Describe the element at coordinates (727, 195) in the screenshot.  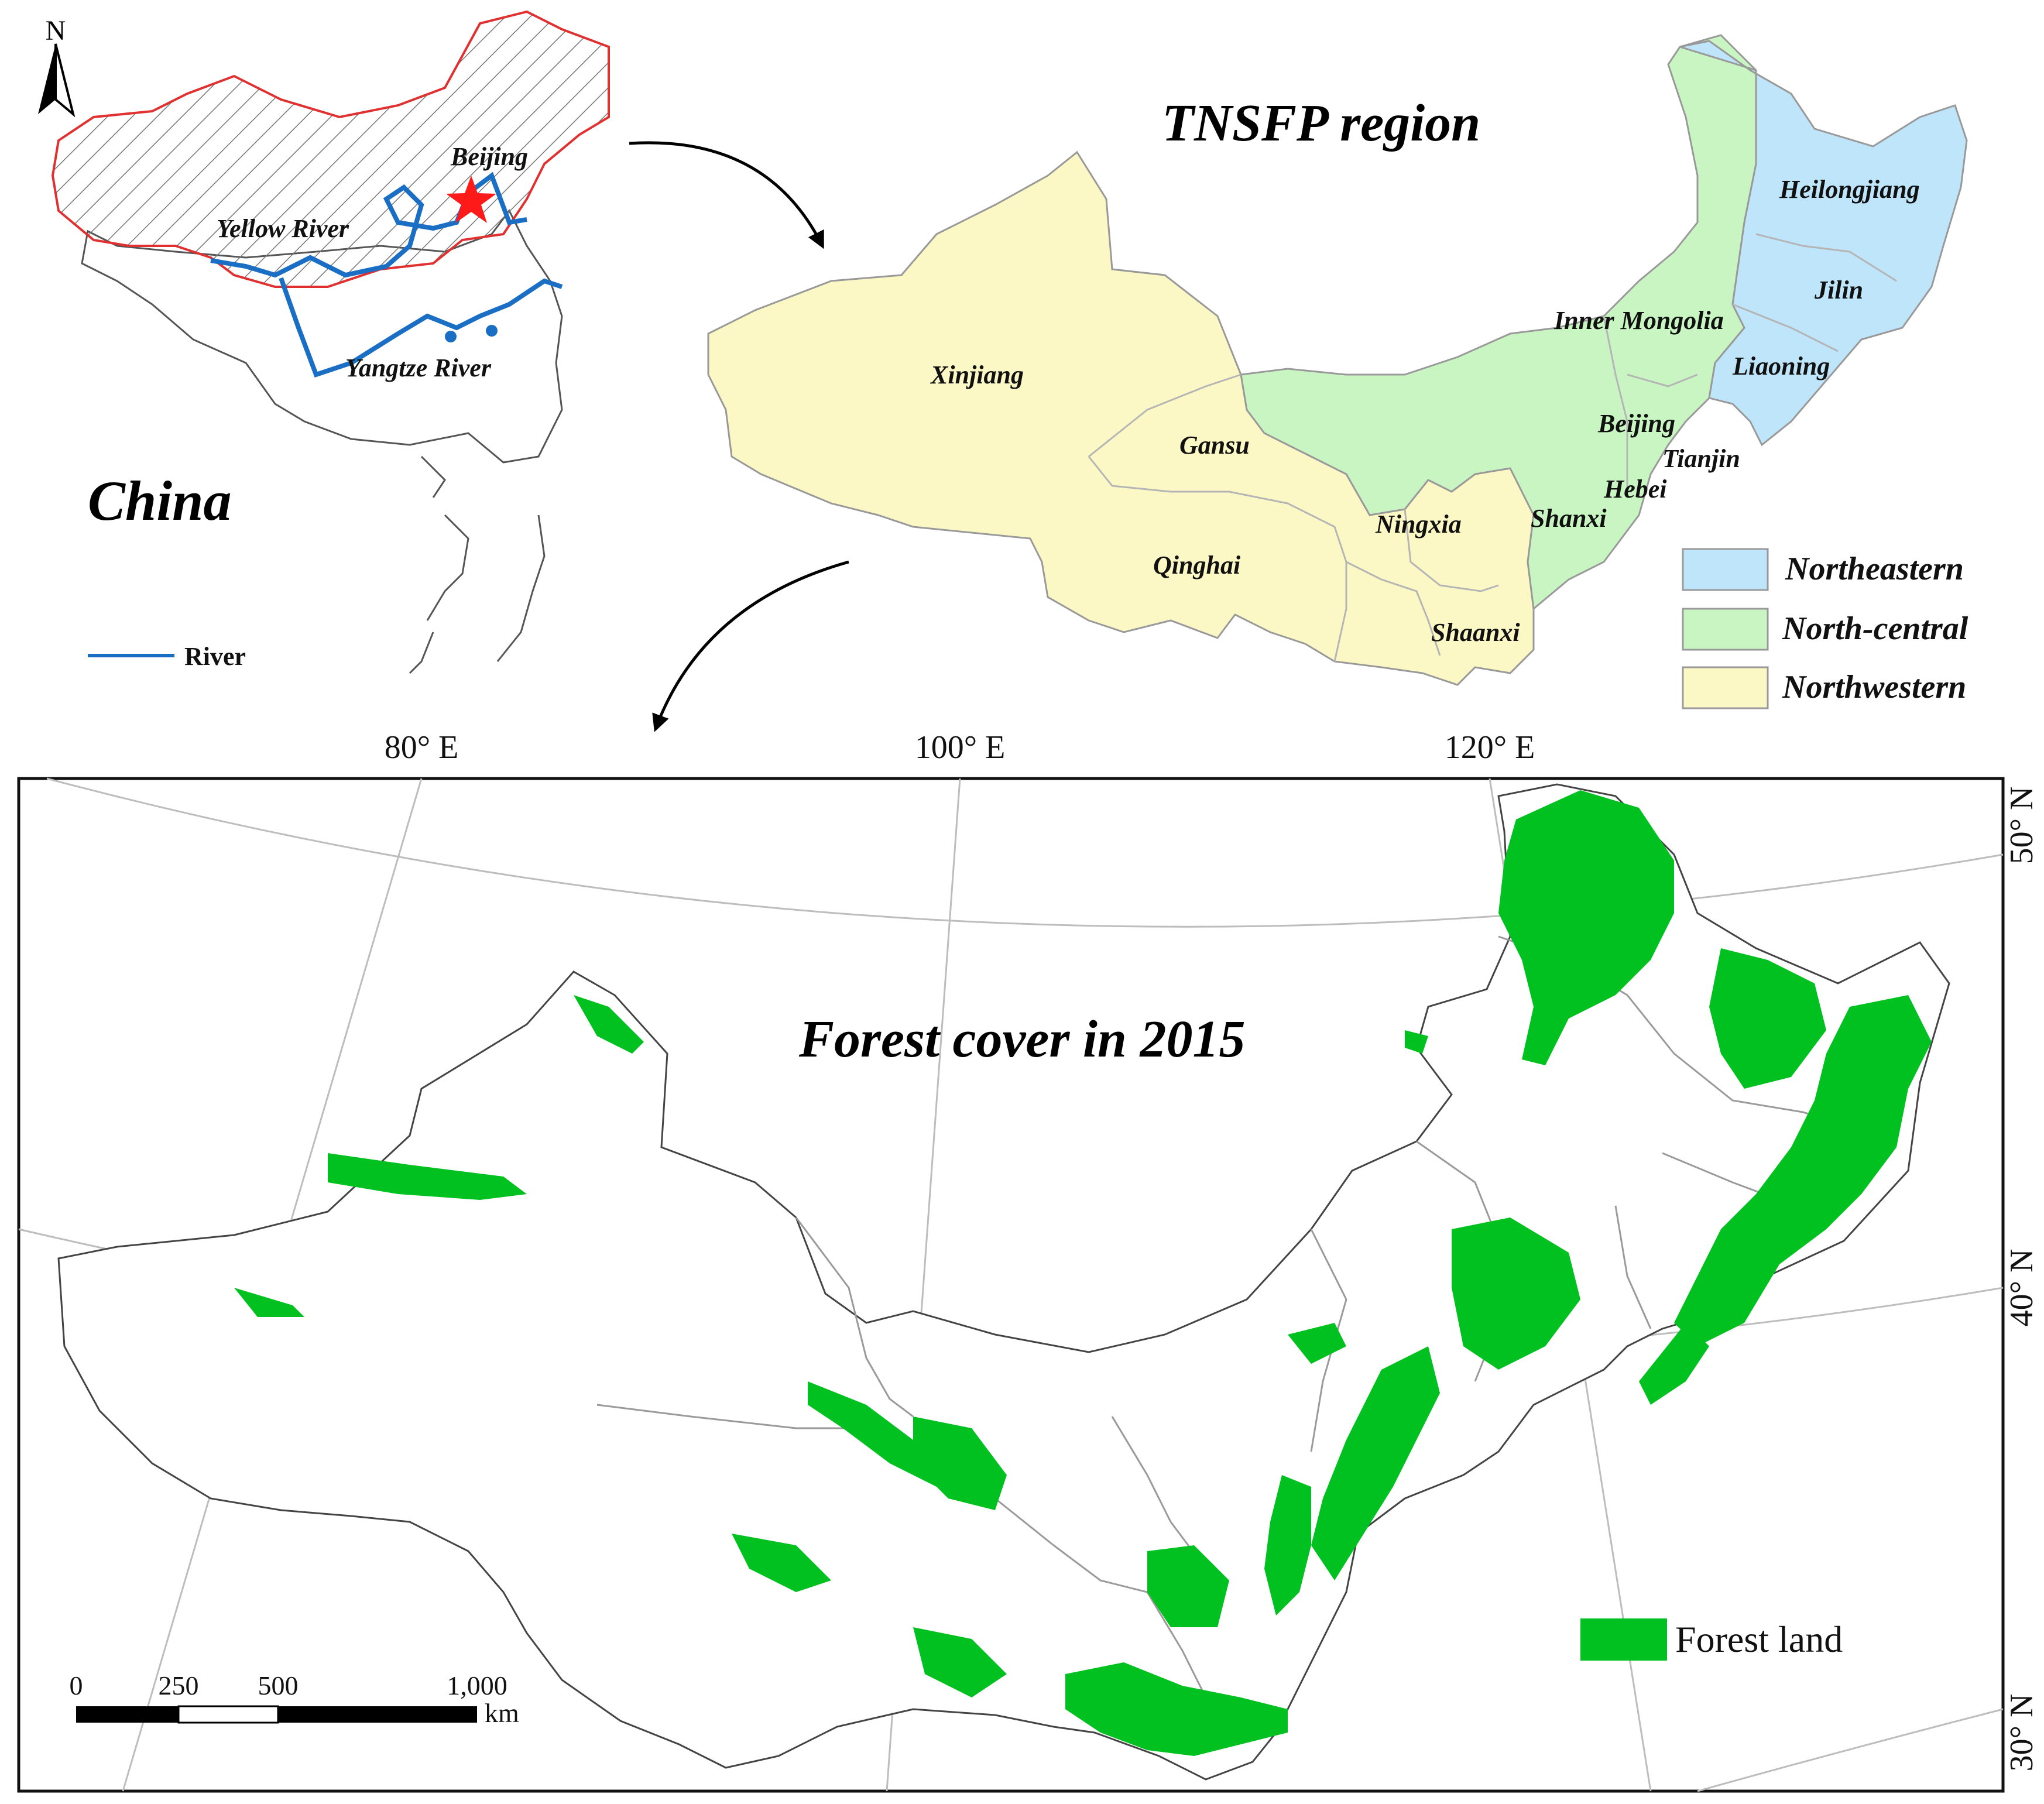
I see `arrow-to-region-icon` at that location.